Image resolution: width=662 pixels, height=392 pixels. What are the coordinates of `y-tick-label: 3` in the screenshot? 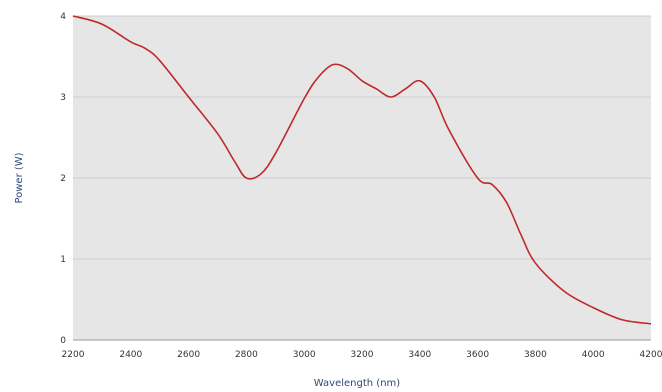 It's located at (63, 98).